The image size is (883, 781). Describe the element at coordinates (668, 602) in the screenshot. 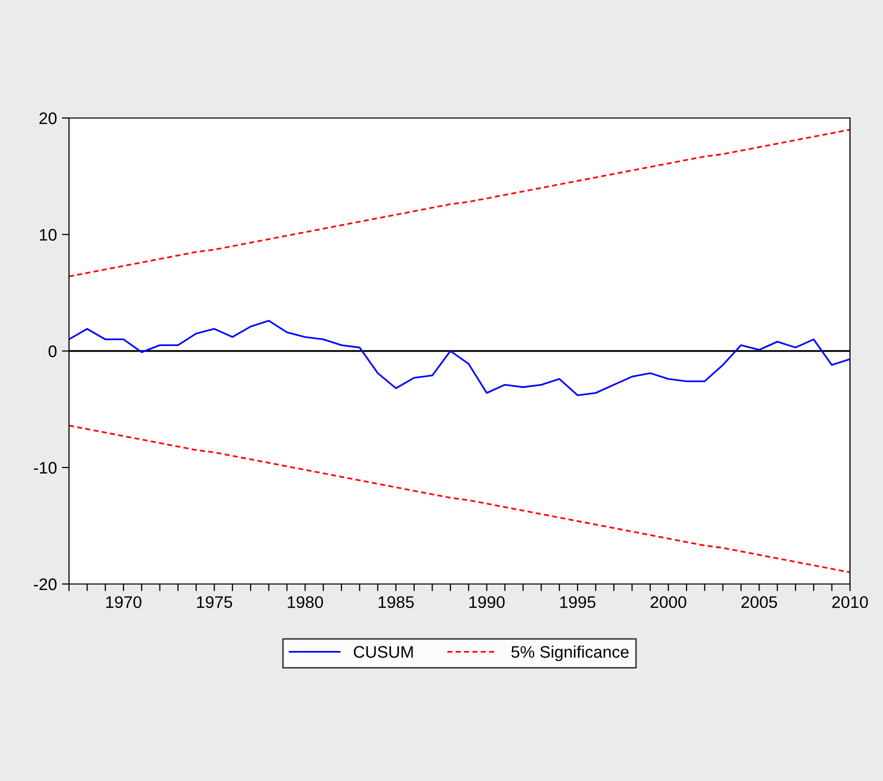

I see `x-tick-label: 2000` at that location.